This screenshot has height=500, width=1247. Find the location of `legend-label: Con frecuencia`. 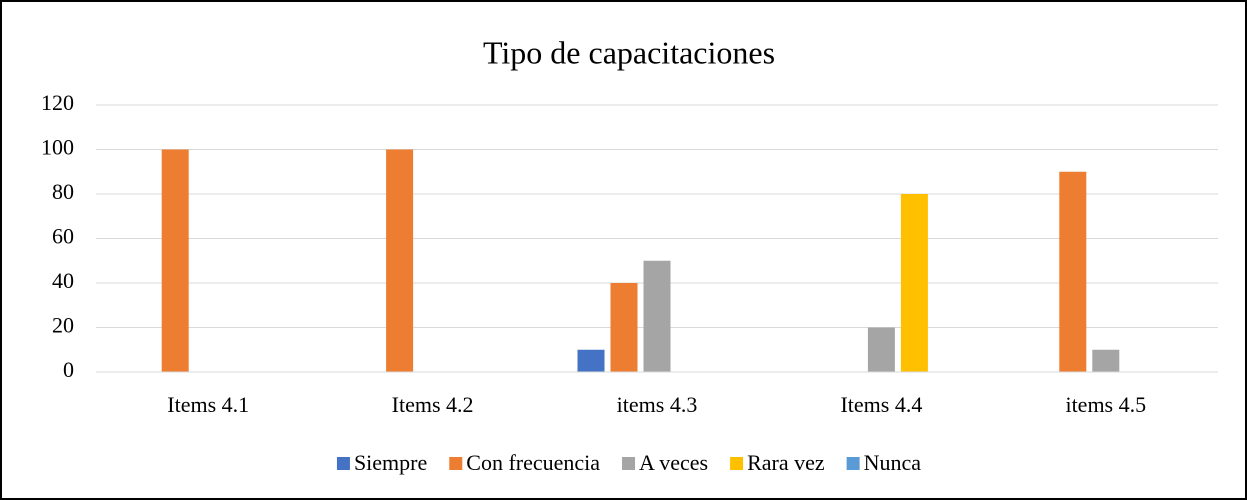

legend-label: Con frecuencia is located at coordinates (533, 462).